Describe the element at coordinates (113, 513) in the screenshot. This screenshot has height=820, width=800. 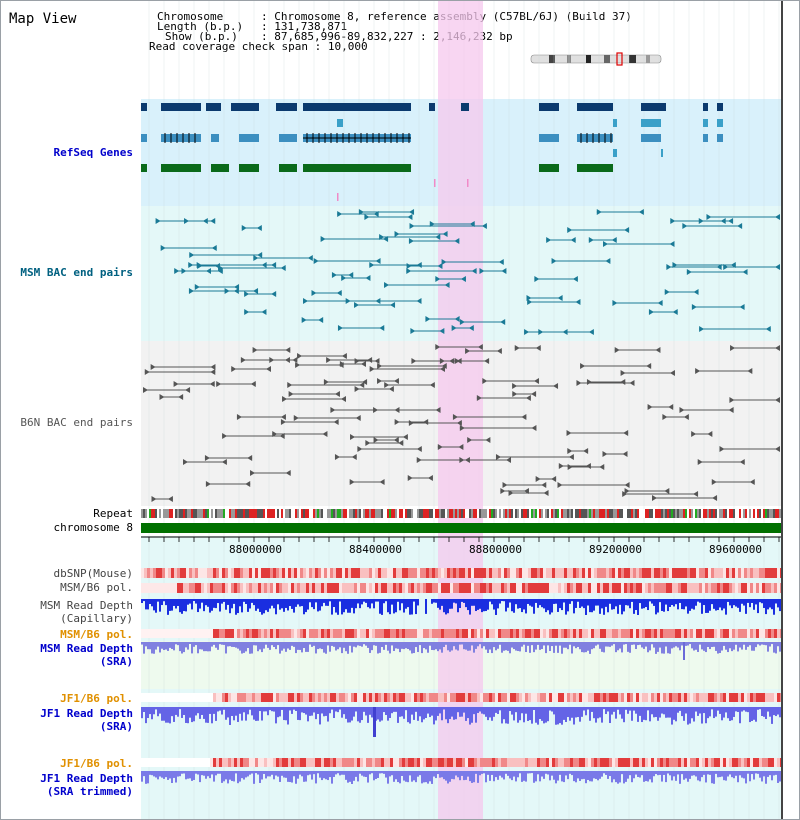
I see `track-label-repeat: Repeat` at that location.